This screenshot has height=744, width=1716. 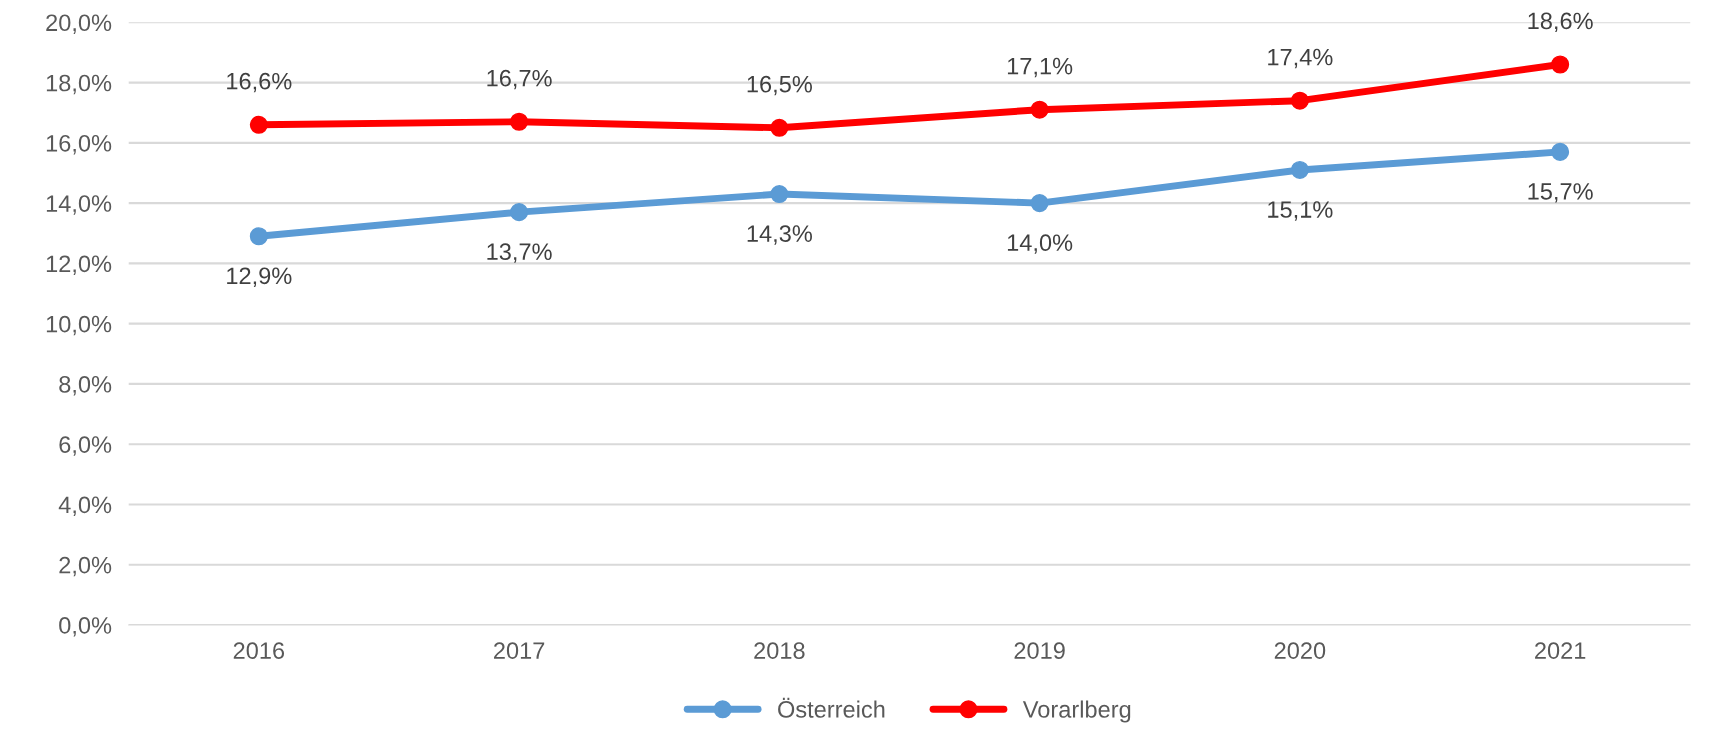 What do you see at coordinates (1300, 650) in the screenshot?
I see `x-tick-label: 2020` at bounding box center [1300, 650].